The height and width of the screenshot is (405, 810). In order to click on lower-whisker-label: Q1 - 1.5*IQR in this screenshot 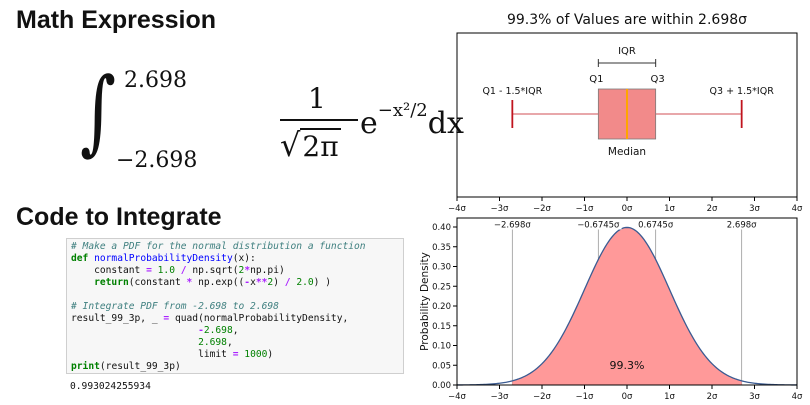, I will do `click(512, 91)`.